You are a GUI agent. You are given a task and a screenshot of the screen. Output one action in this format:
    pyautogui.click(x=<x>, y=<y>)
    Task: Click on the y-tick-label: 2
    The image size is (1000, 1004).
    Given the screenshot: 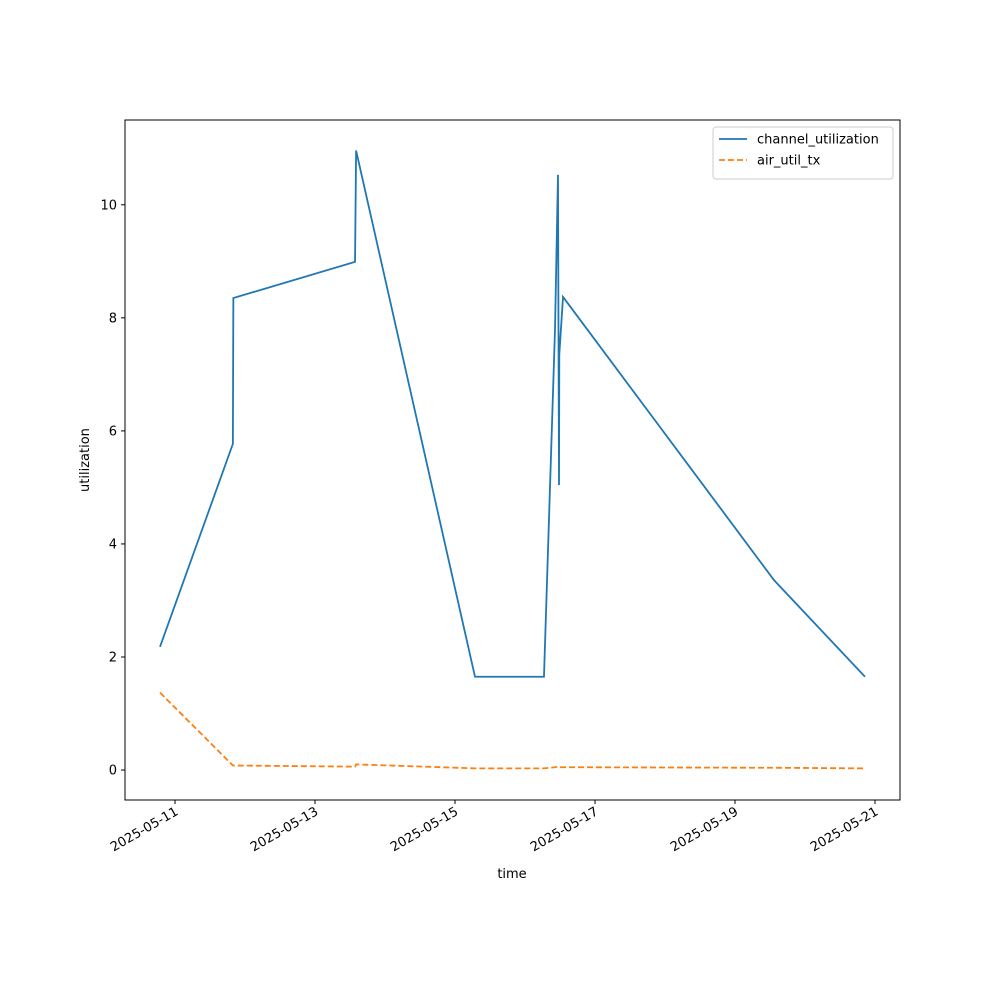 What is the action you would take?
    pyautogui.click(x=113, y=657)
    